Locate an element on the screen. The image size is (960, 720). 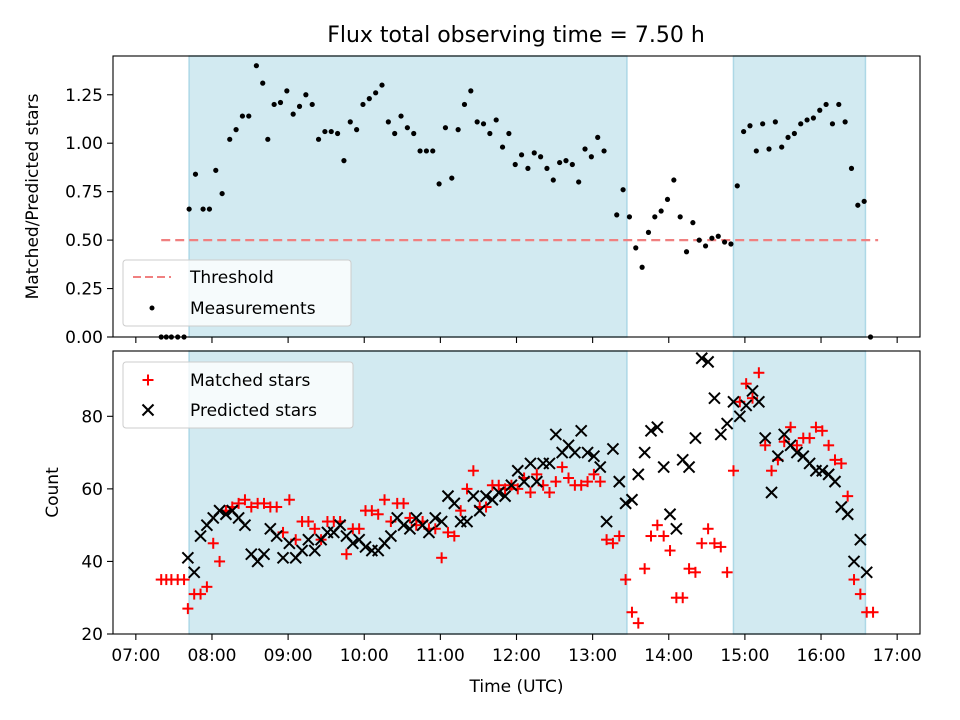
x-tick-label: 12:00 is located at coordinates (516, 656).